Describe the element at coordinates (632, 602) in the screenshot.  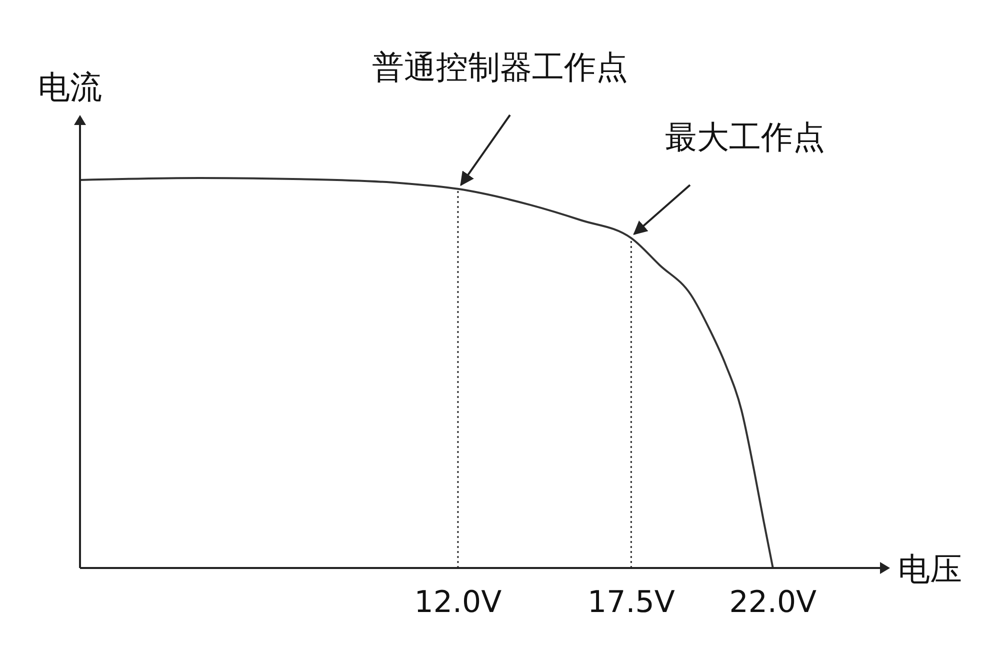
I see `x-tick-label: 17.5V` at that location.